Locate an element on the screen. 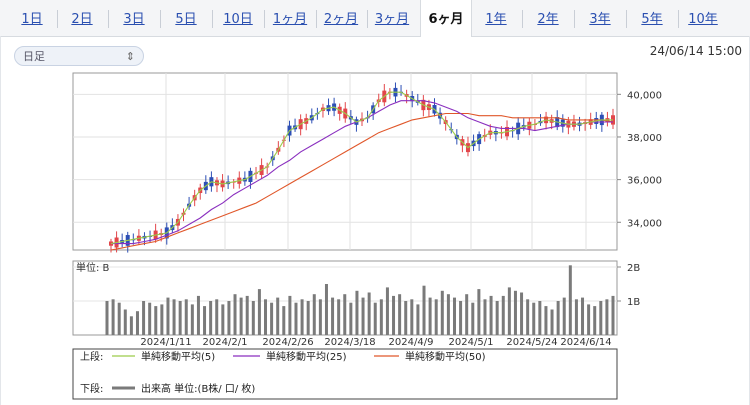 This screenshot has width=750, height=405. tab-5年: 5年 is located at coordinates (652, 19).